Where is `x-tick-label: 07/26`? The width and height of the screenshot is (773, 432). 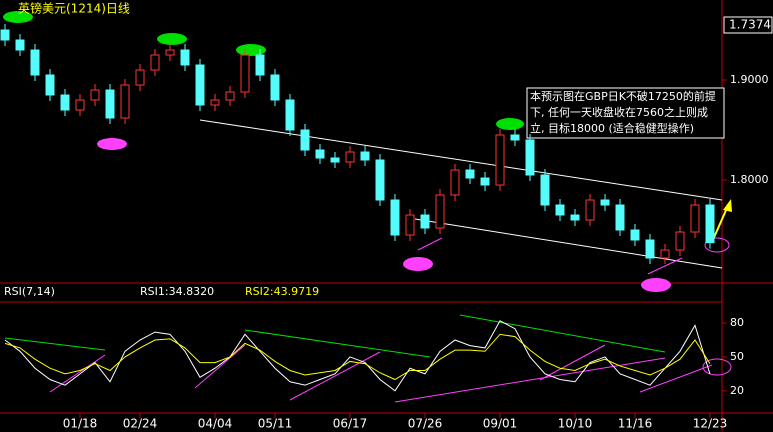
x-tick-label: 07/26 is located at coordinates (425, 424).